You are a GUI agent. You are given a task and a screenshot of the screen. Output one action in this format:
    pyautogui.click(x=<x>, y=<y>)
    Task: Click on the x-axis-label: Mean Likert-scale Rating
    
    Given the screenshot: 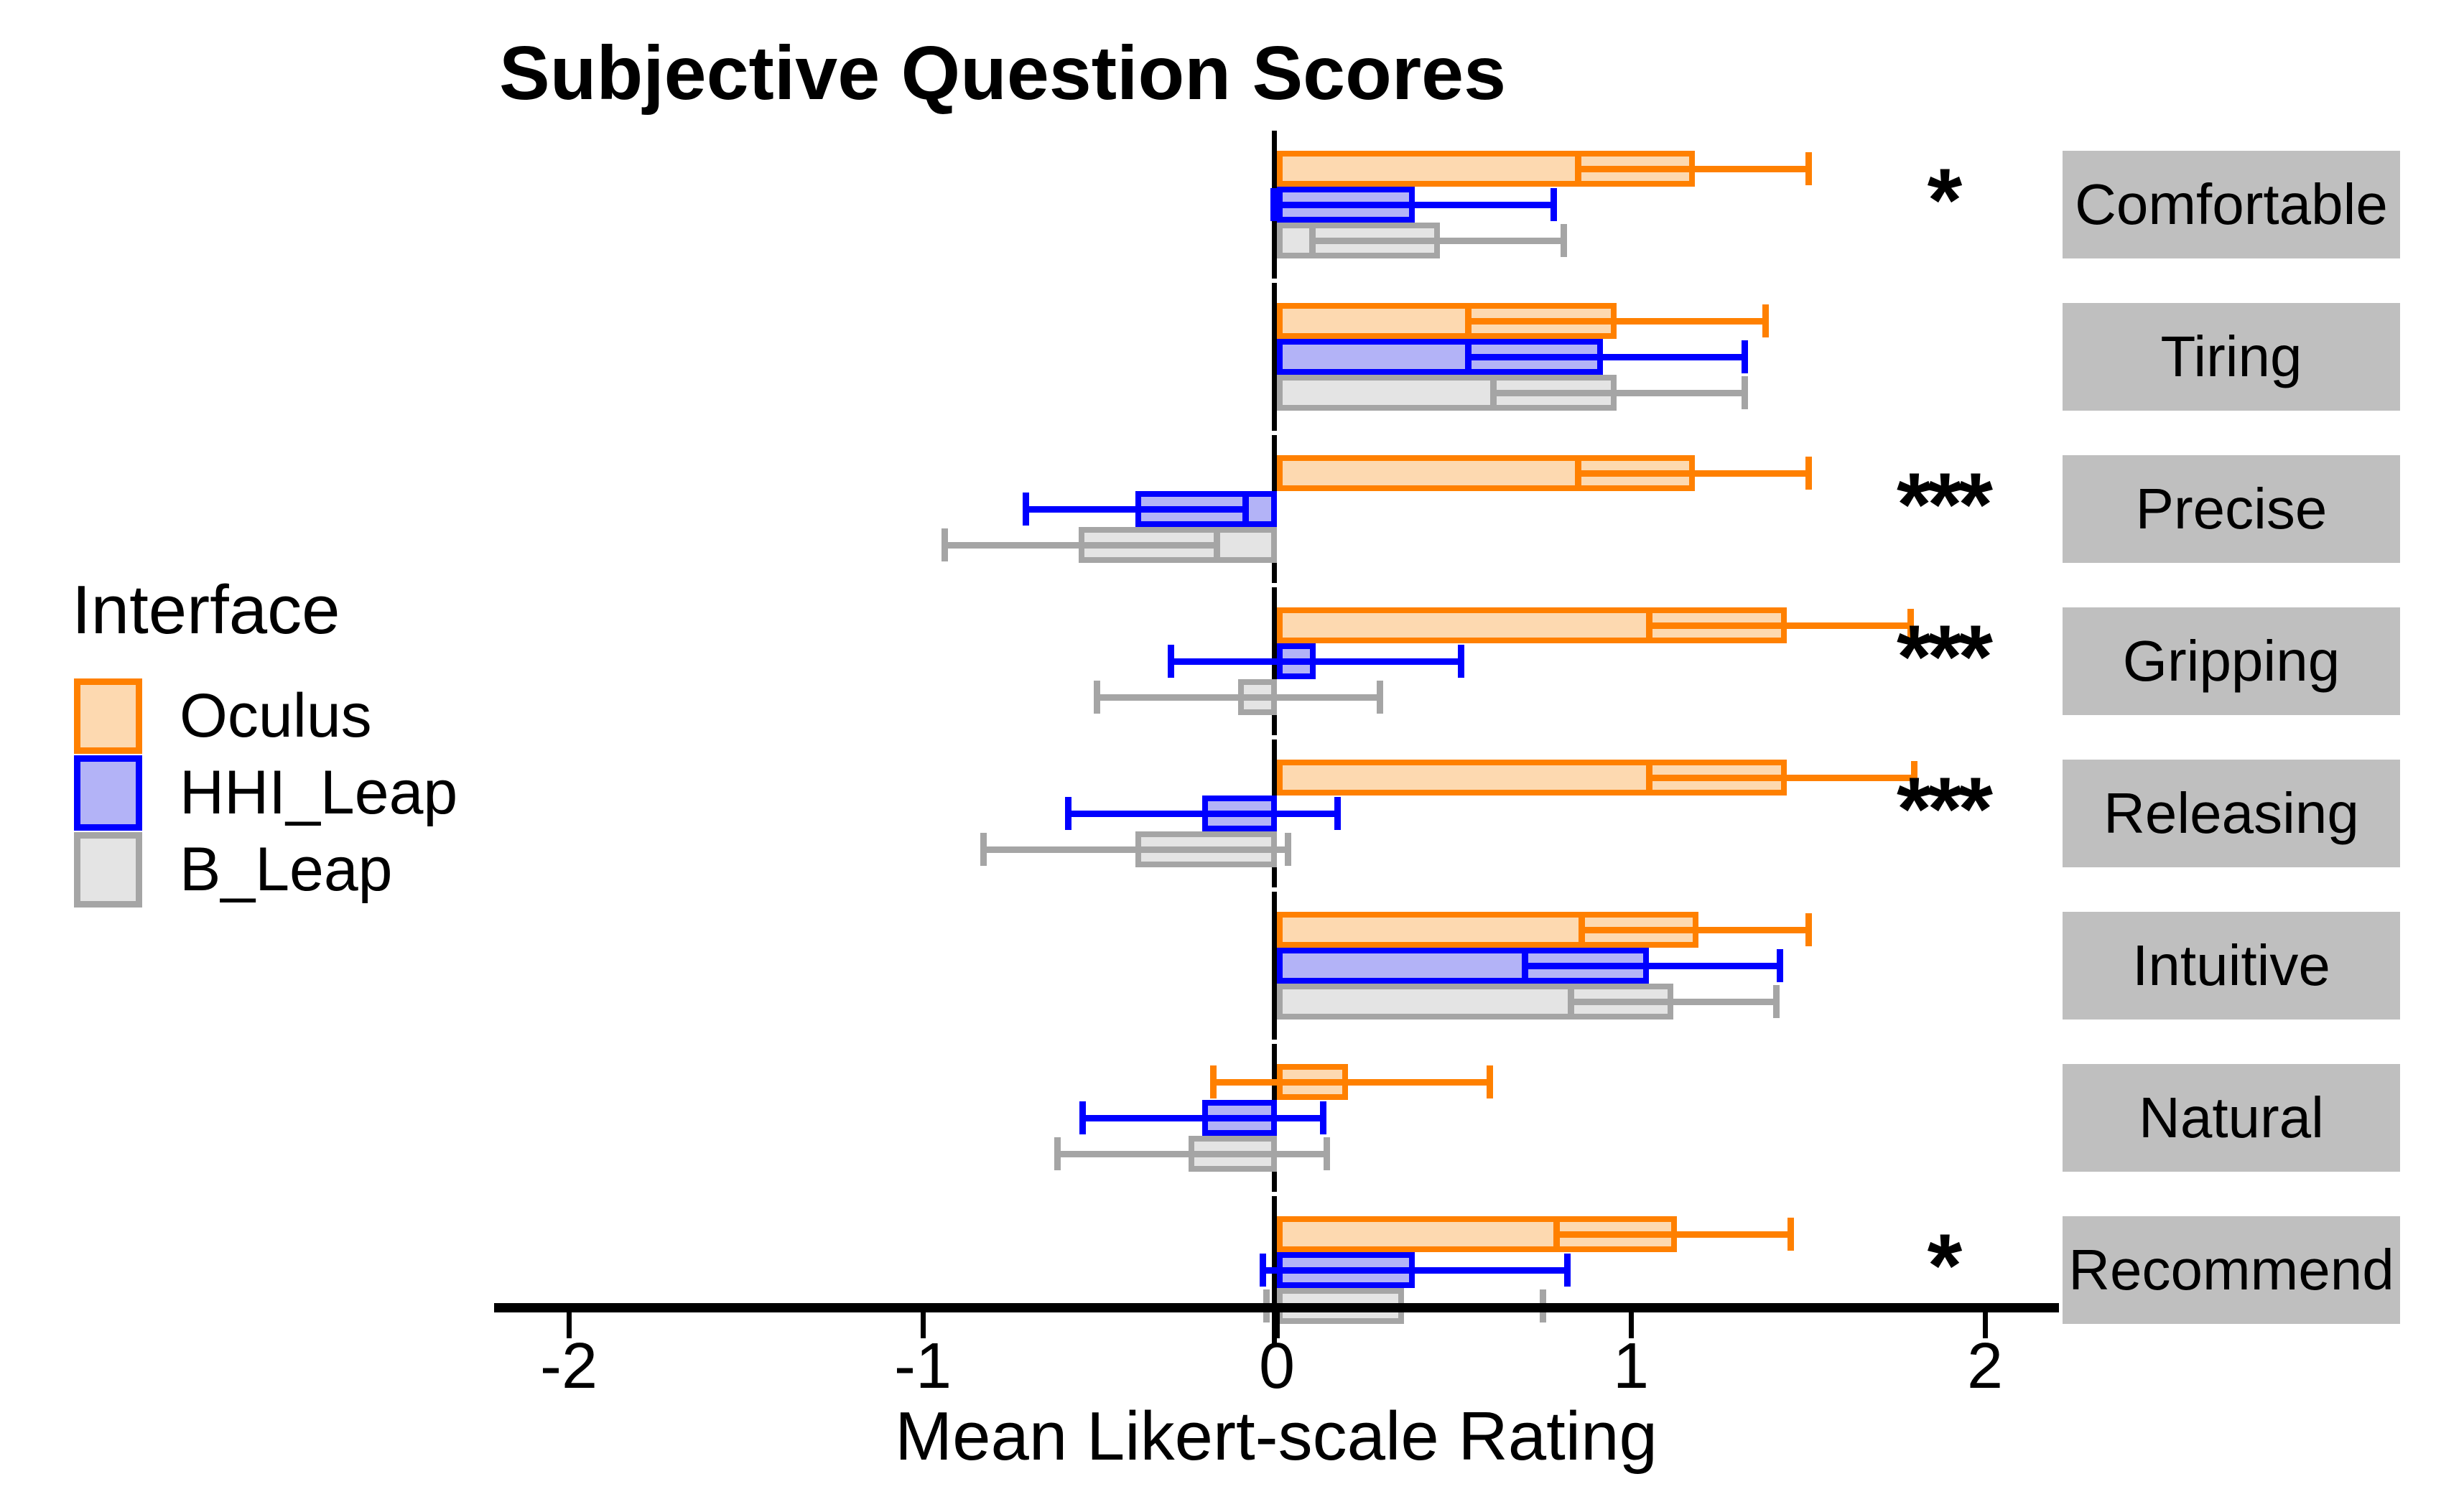 What is the action you would take?
    pyautogui.click(x=1276, y=1437)
    